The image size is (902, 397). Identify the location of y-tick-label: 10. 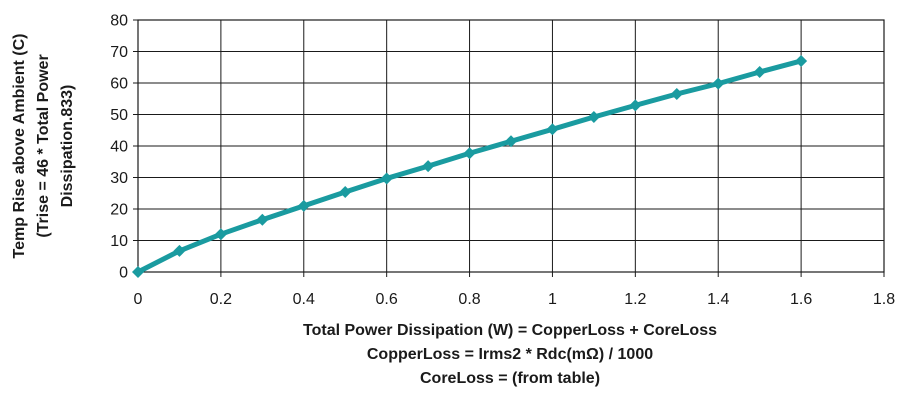
(119, 241).